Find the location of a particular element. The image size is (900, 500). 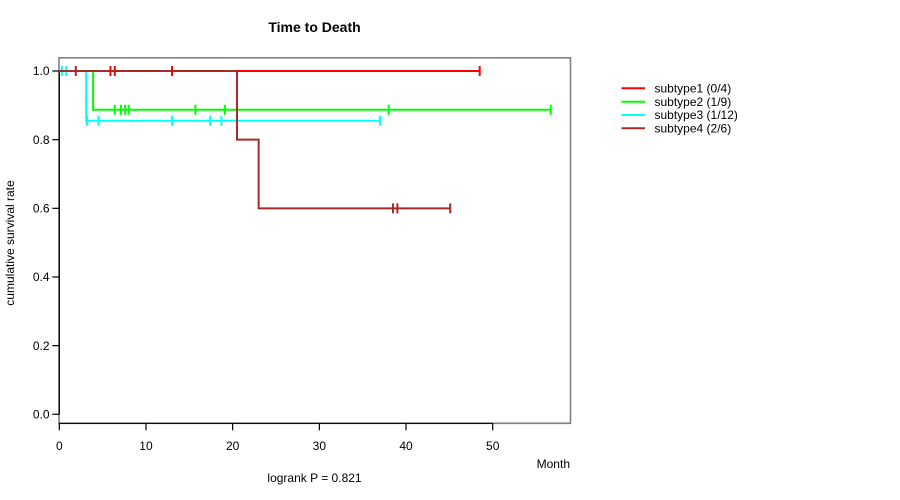

x-tick-label: 40 is located at coordinates (406, 446).